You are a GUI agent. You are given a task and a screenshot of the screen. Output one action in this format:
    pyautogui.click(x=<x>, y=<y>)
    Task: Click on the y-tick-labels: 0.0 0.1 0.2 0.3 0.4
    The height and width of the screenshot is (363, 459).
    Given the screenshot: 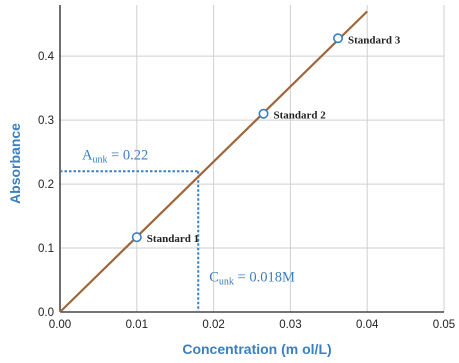 What is the action you would take?
    pyautogui.click(x=46, y=185)
    